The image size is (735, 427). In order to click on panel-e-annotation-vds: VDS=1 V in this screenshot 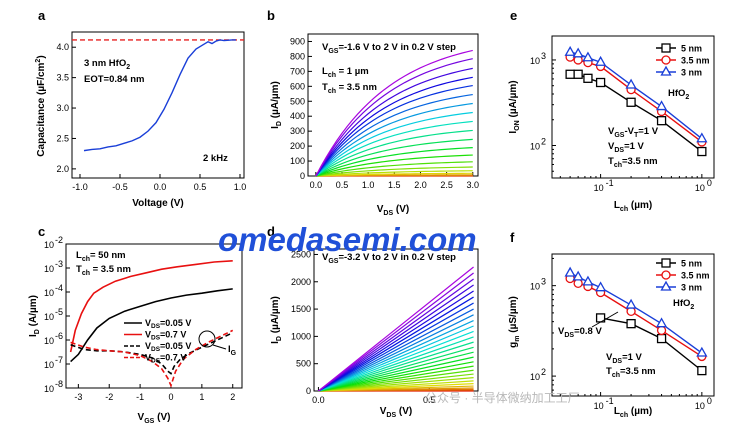, I will do `click(626, 147)`.